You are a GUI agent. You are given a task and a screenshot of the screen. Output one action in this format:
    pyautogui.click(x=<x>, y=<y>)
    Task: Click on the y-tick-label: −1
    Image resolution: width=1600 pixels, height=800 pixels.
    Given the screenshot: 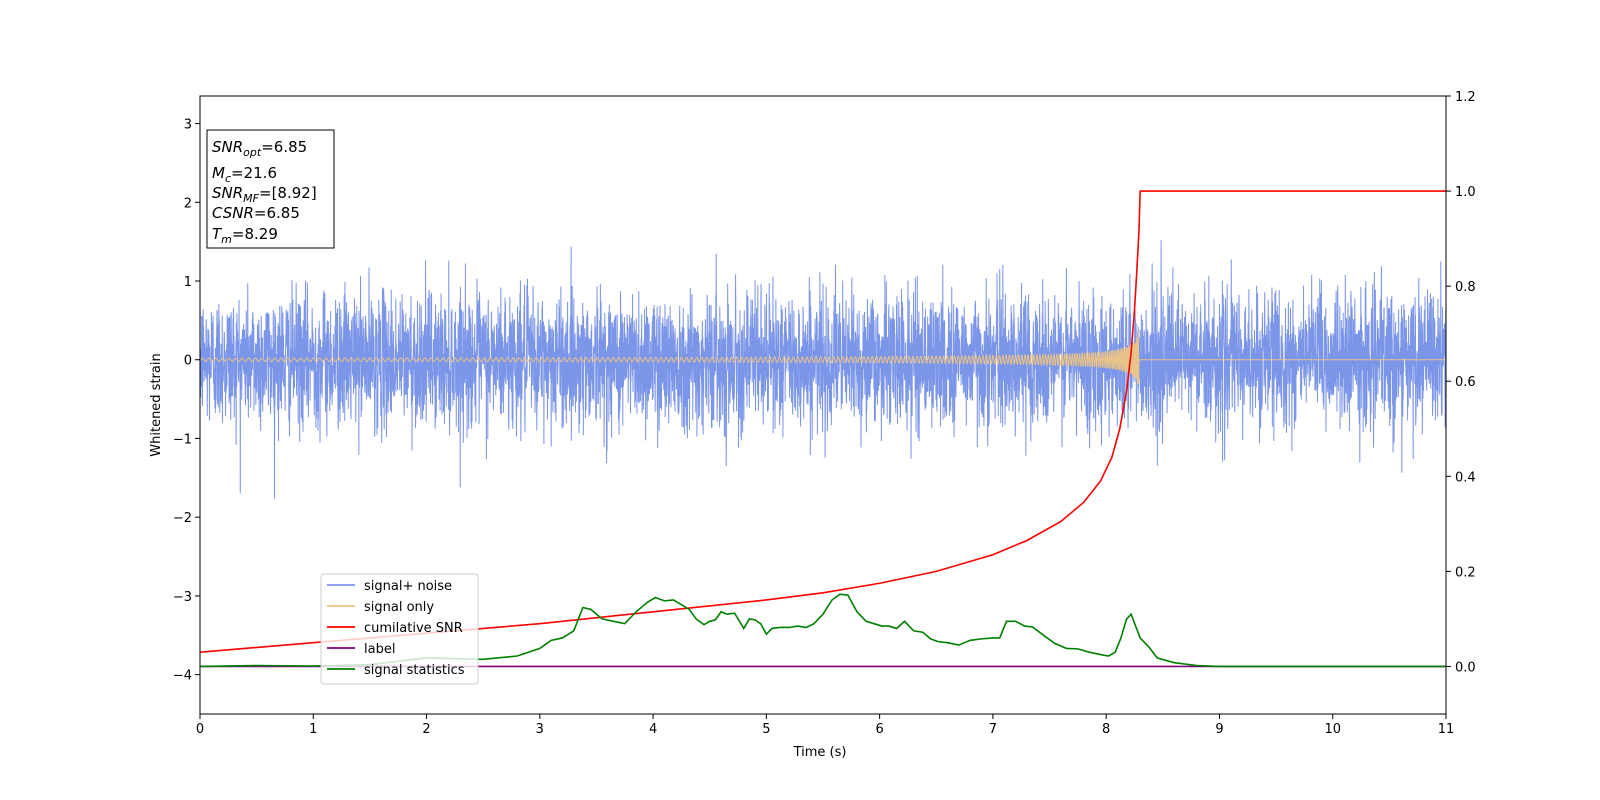 What is the action you would take?
    pyautogui.click(x=182, y=439)
    